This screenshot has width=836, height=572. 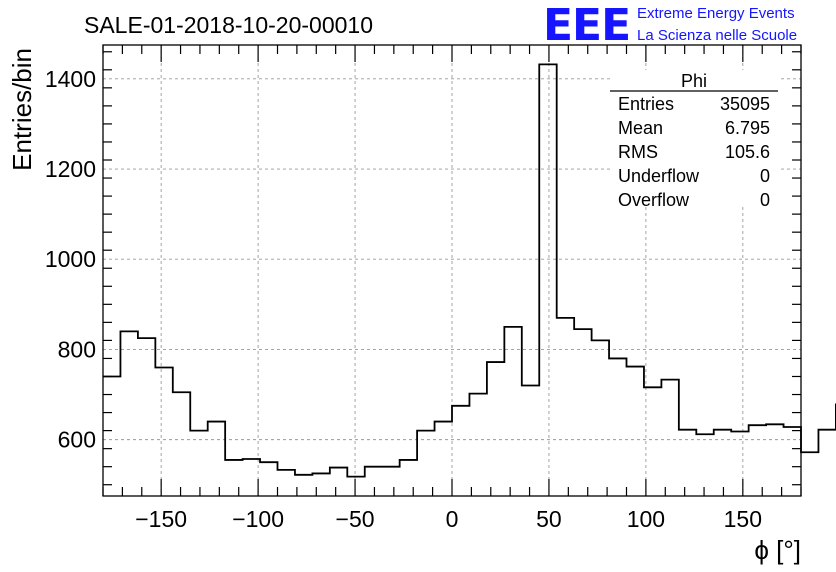 I want to click on stats-value: 105.6, so click(x=747, y=152).